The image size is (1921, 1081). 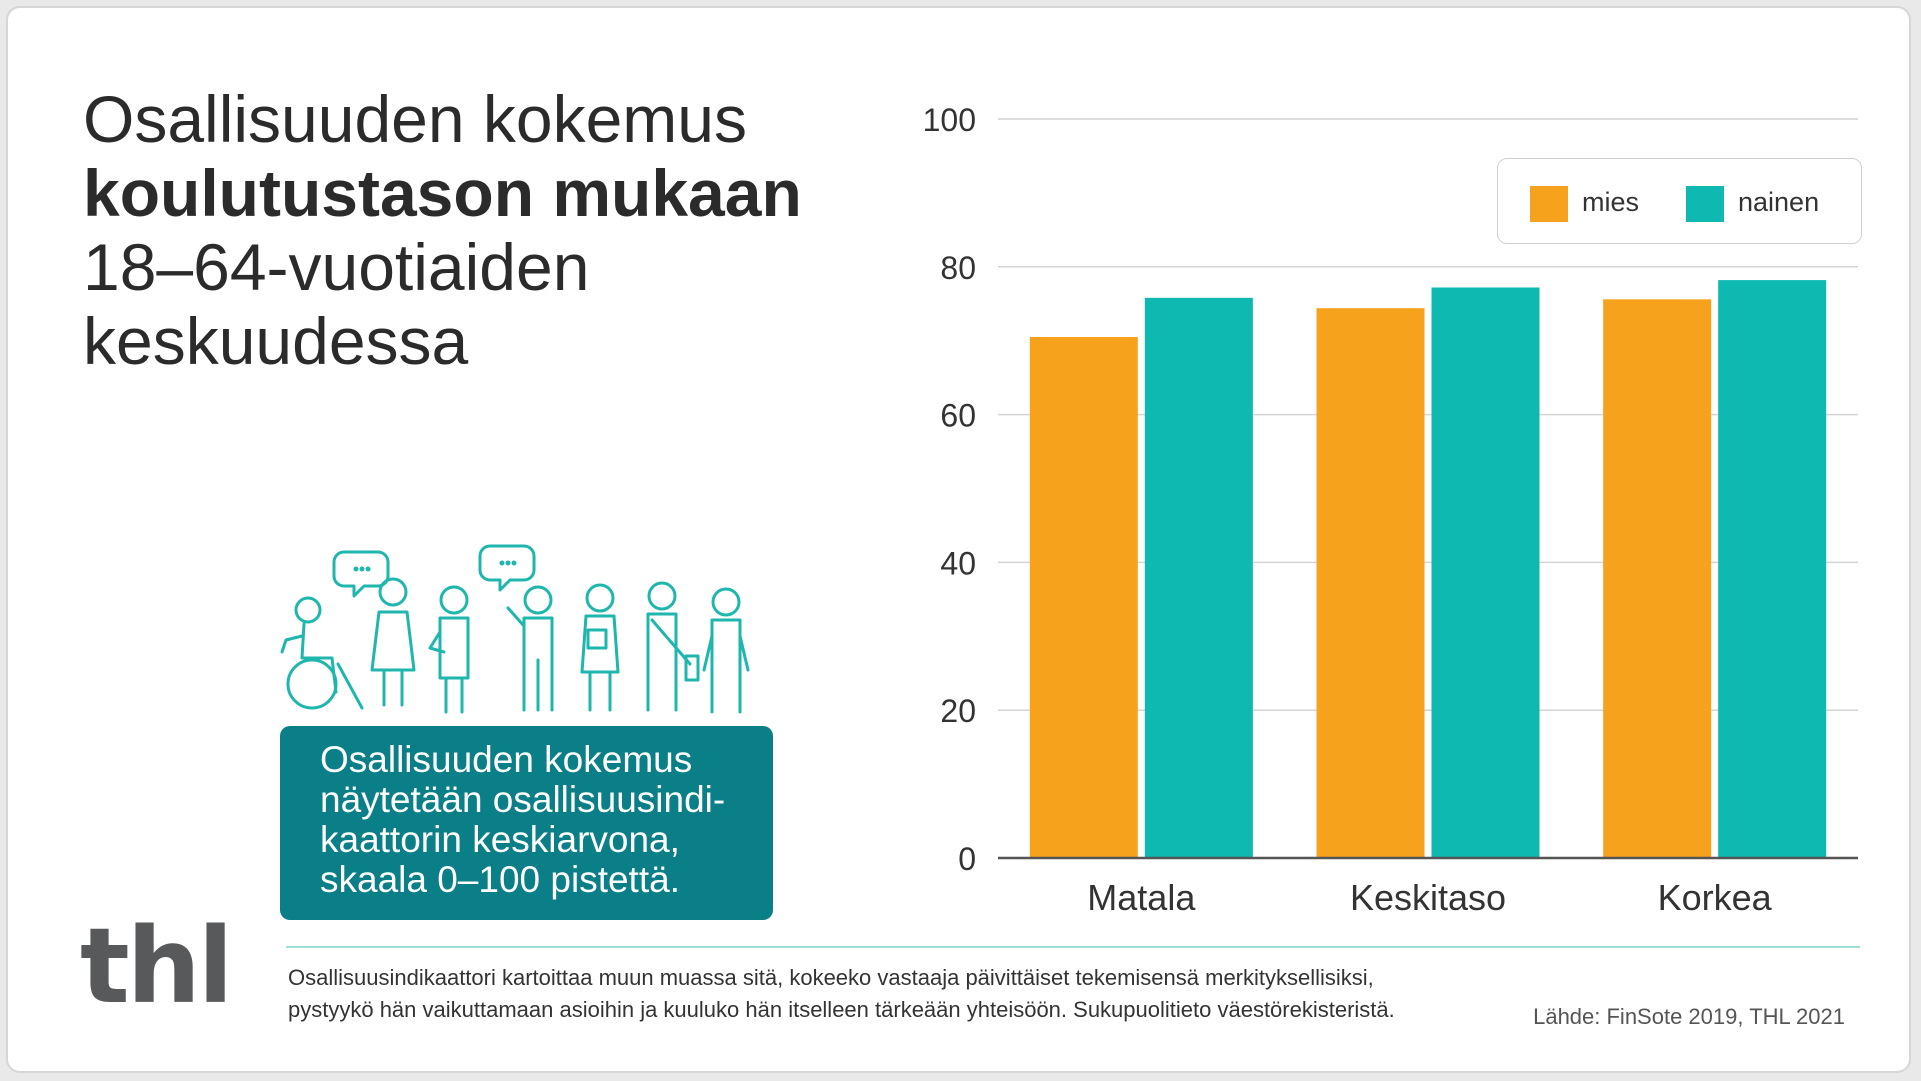 What do you see at coordinates (1141, 897) in the screenshot?
I see `x-tick-label: Matala` at bounding box center [1141, 897].